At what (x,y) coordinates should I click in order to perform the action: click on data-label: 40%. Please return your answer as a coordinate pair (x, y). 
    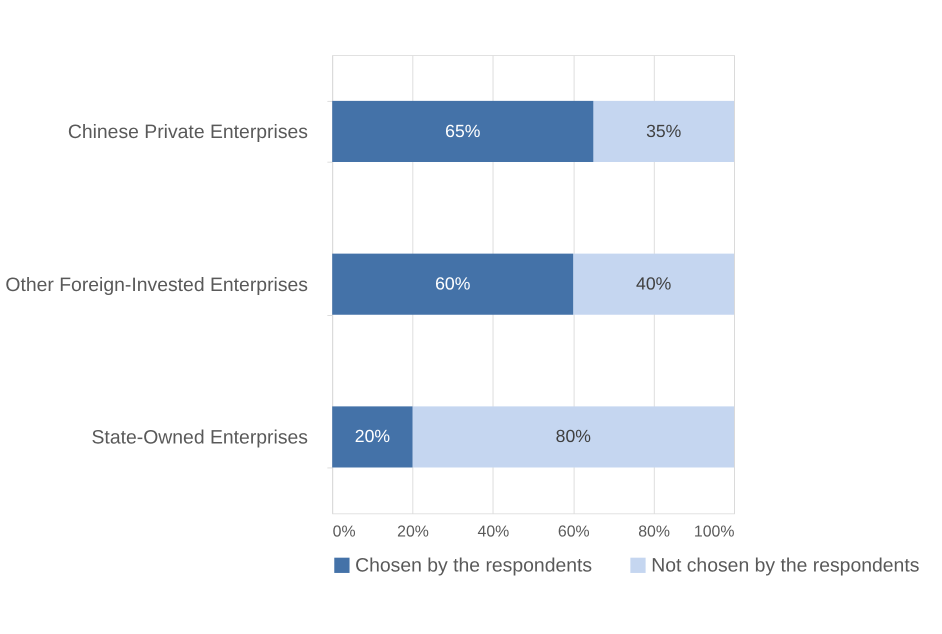
    Looking at the image, I should click on (654, 283).